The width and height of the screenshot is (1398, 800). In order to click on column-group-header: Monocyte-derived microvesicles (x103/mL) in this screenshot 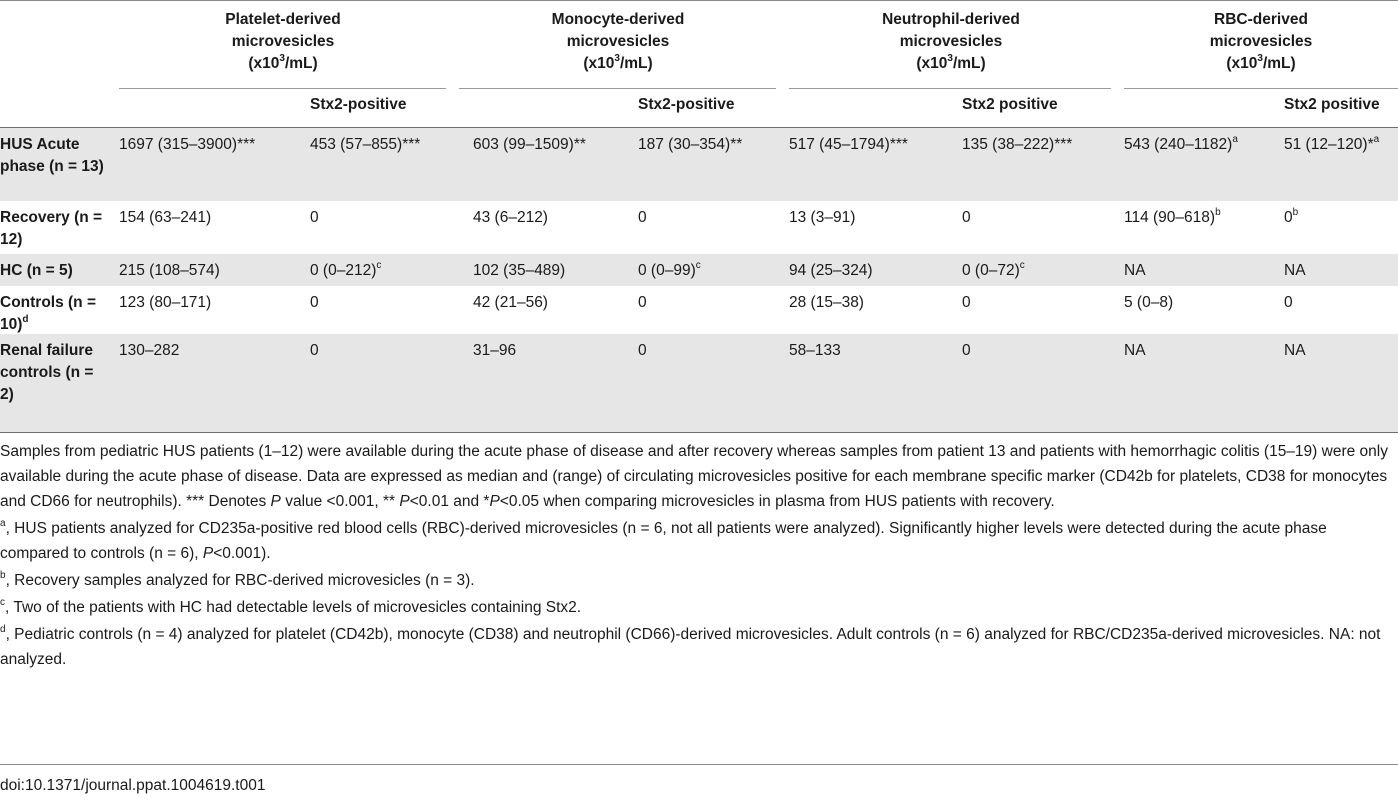, I will do `click(618, 41)`.